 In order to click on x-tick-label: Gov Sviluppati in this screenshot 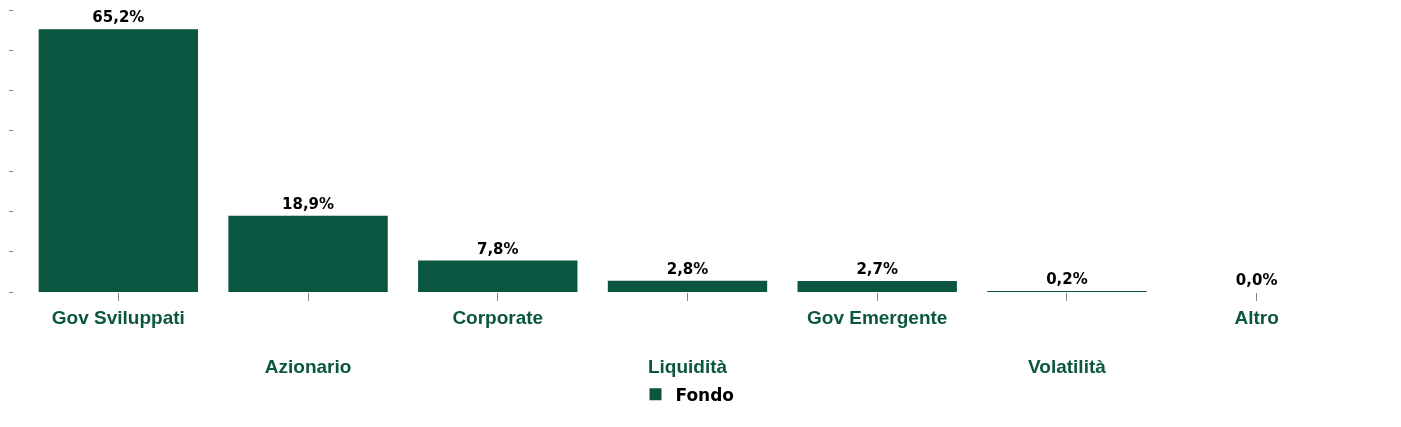, I will do `click(118, 317)`.